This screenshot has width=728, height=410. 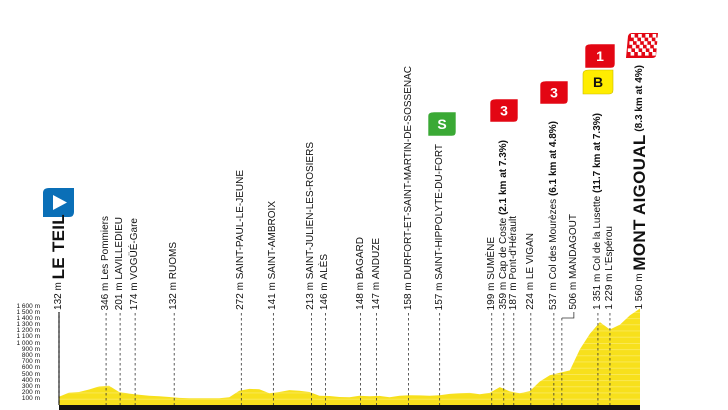 I want to click on waypoint-label: 1 560 m MONT AIGOUAL (8.3 km at 4%), so click(x=639, y=187).